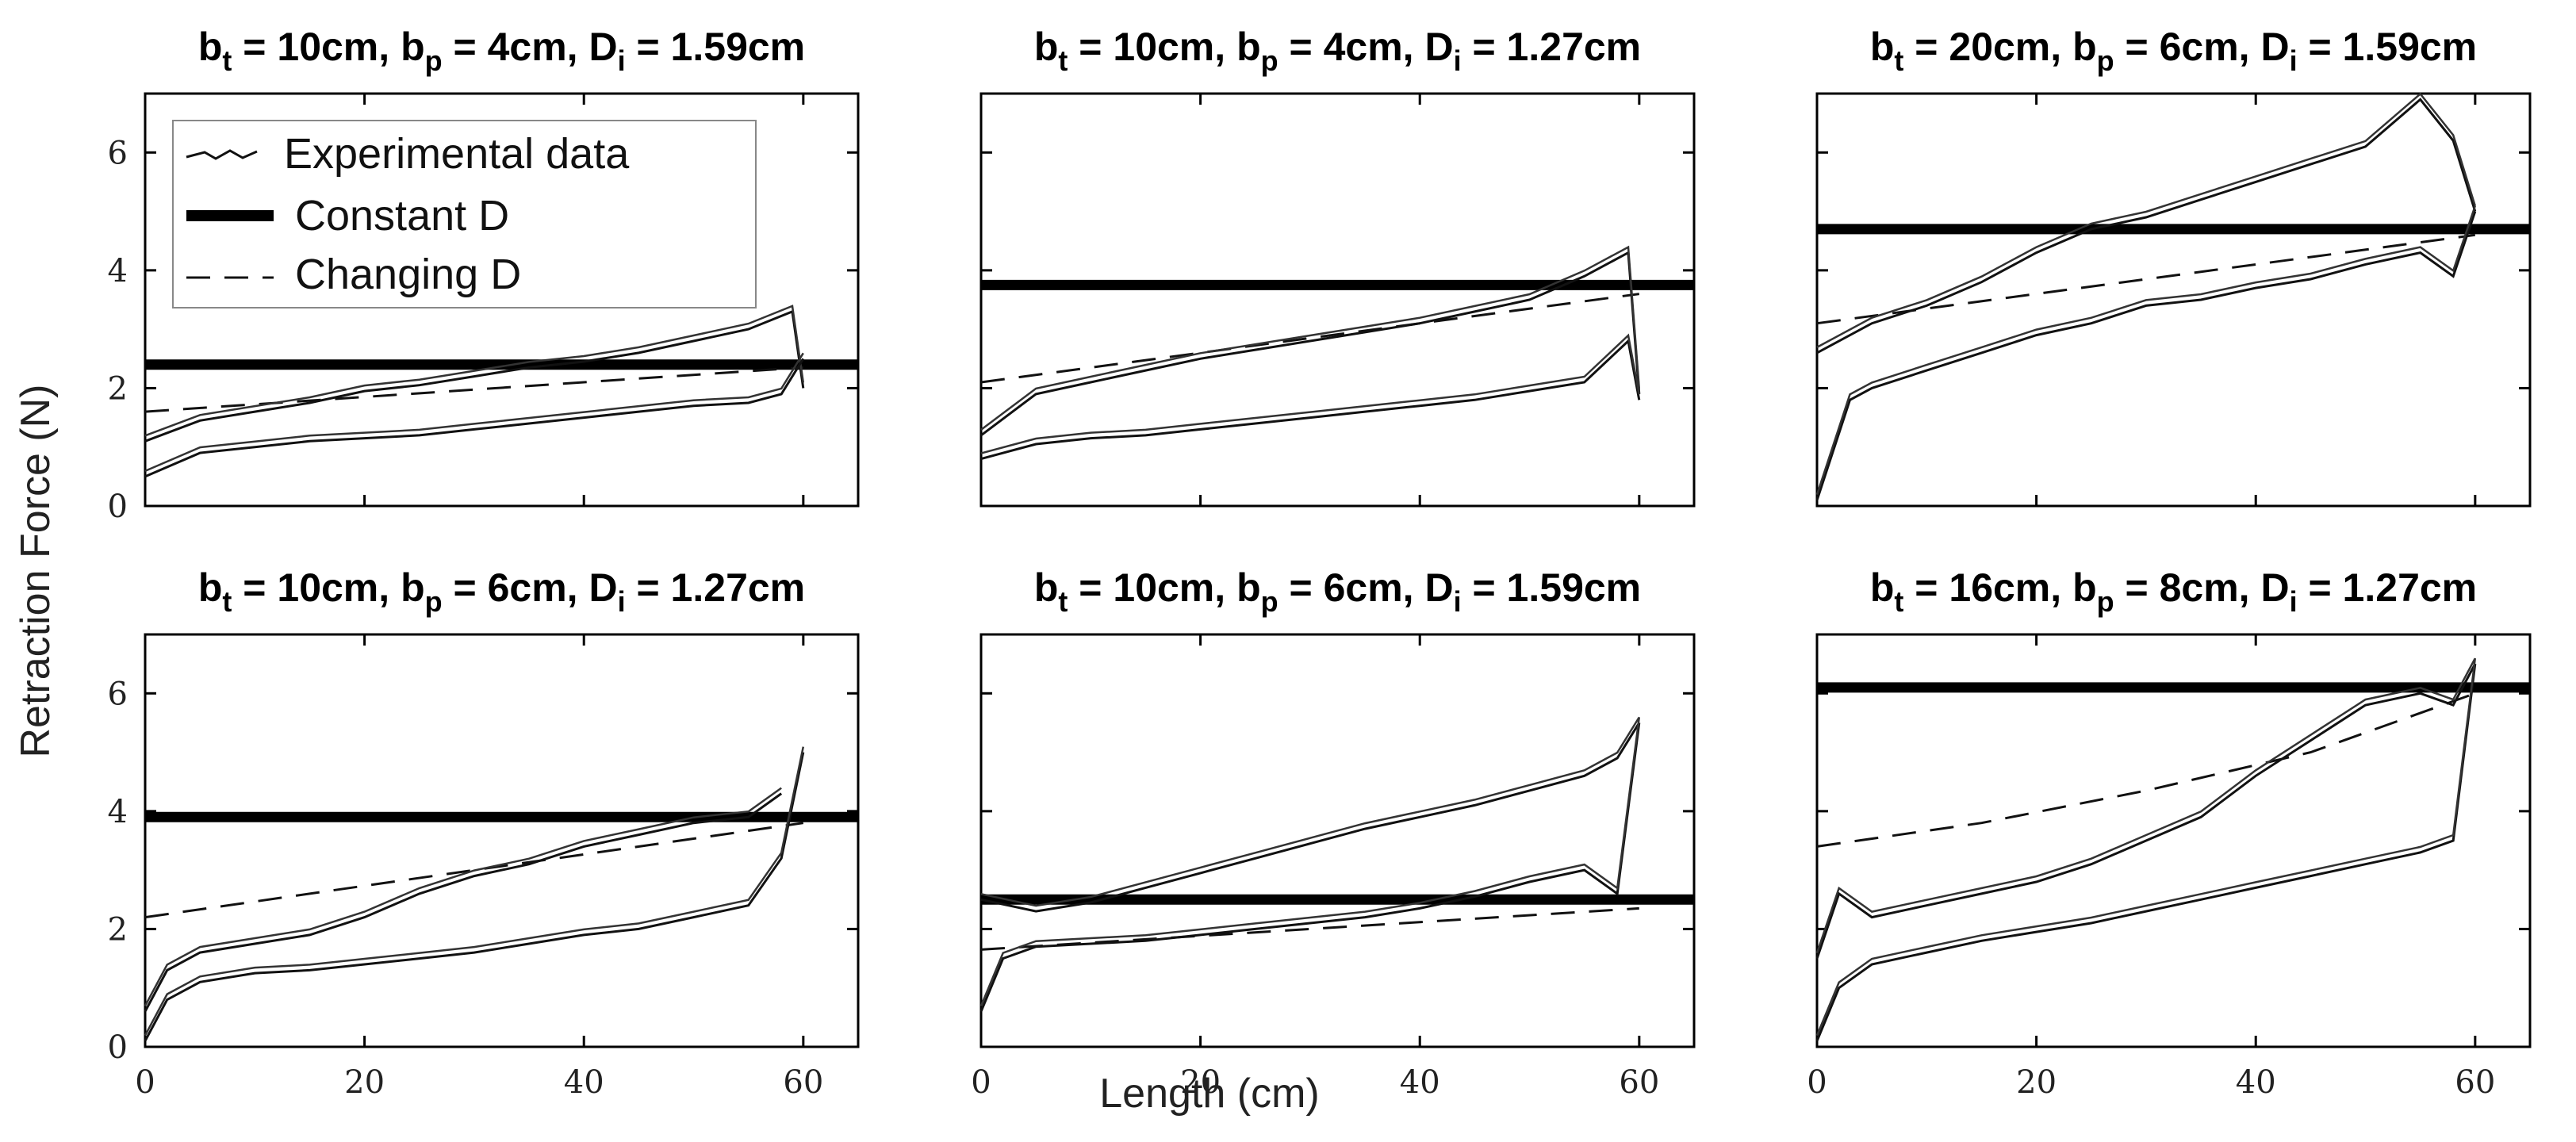  I want to click on panel-5: bt = 10cm, bp = 6cm, Di = 1.59cm 0 20 40 60, so click(1334, 833).